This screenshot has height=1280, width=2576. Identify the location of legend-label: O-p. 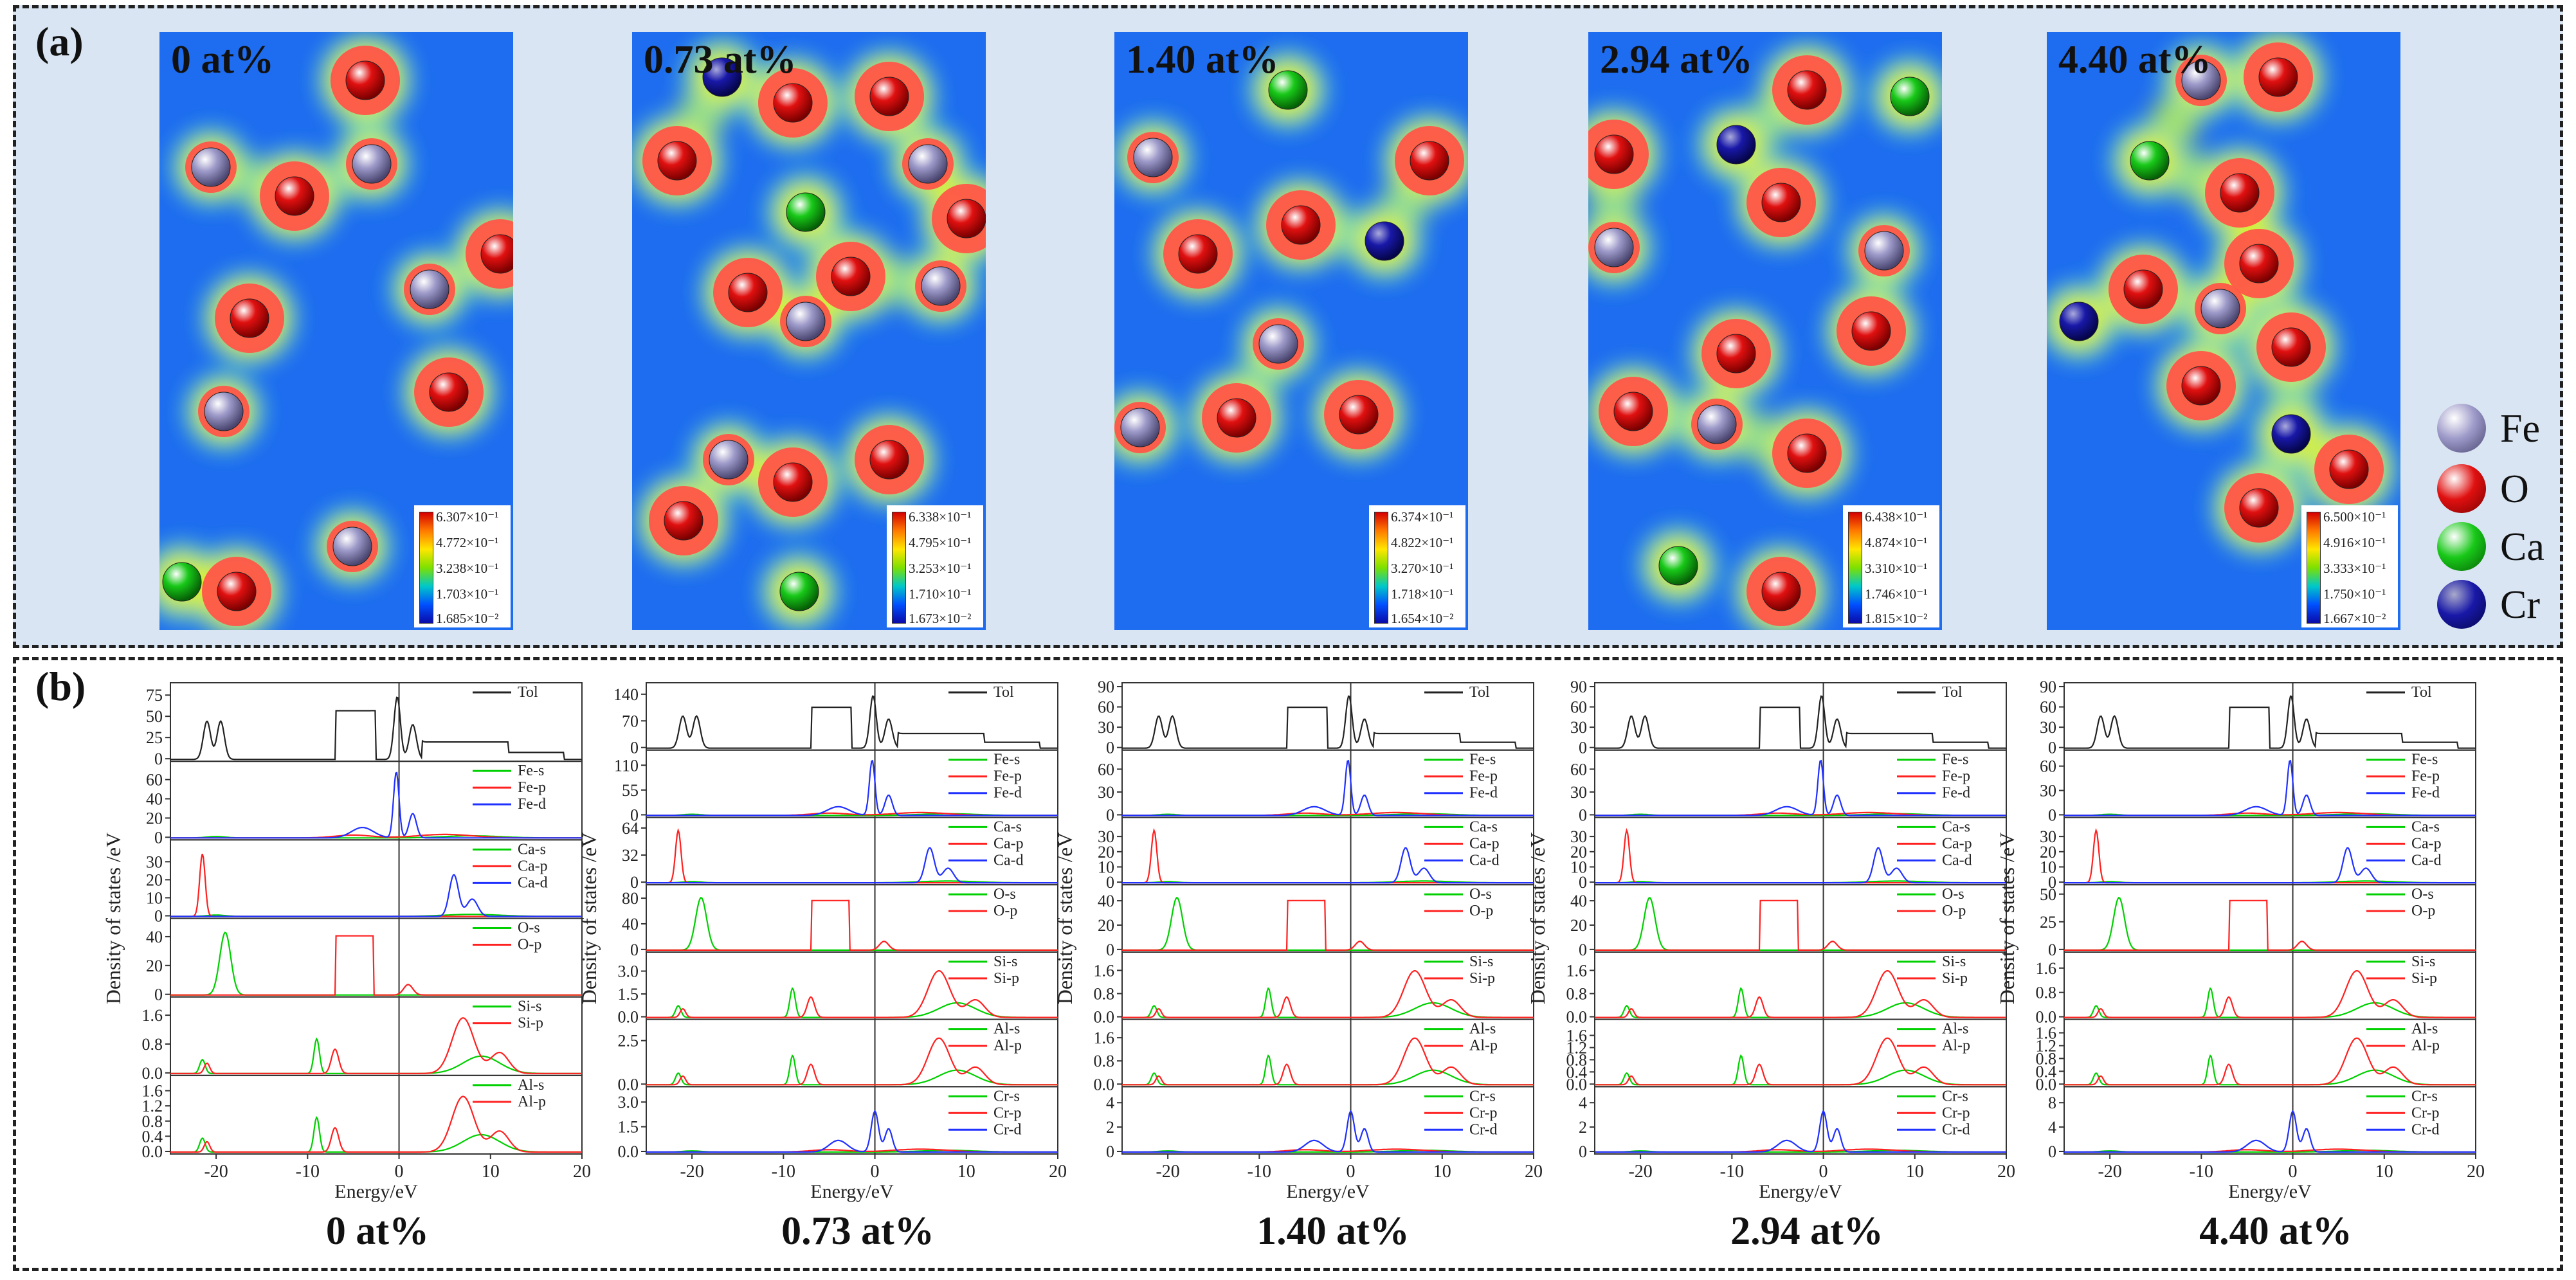
(529, 945).